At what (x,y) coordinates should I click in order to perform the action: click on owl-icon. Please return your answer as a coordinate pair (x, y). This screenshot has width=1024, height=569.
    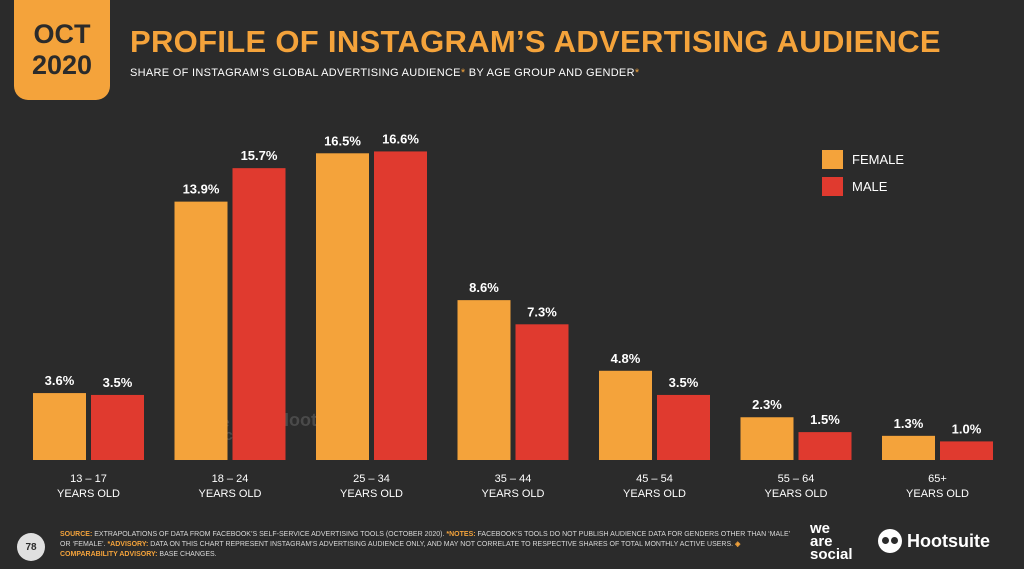
    Looking at the image, I should click on (890, 541).